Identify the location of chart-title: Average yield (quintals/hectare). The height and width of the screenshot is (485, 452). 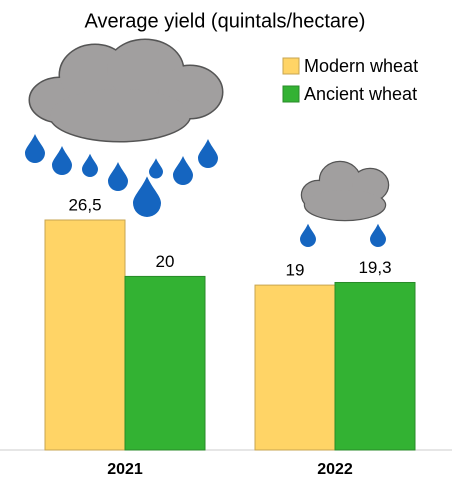
(225, 21).